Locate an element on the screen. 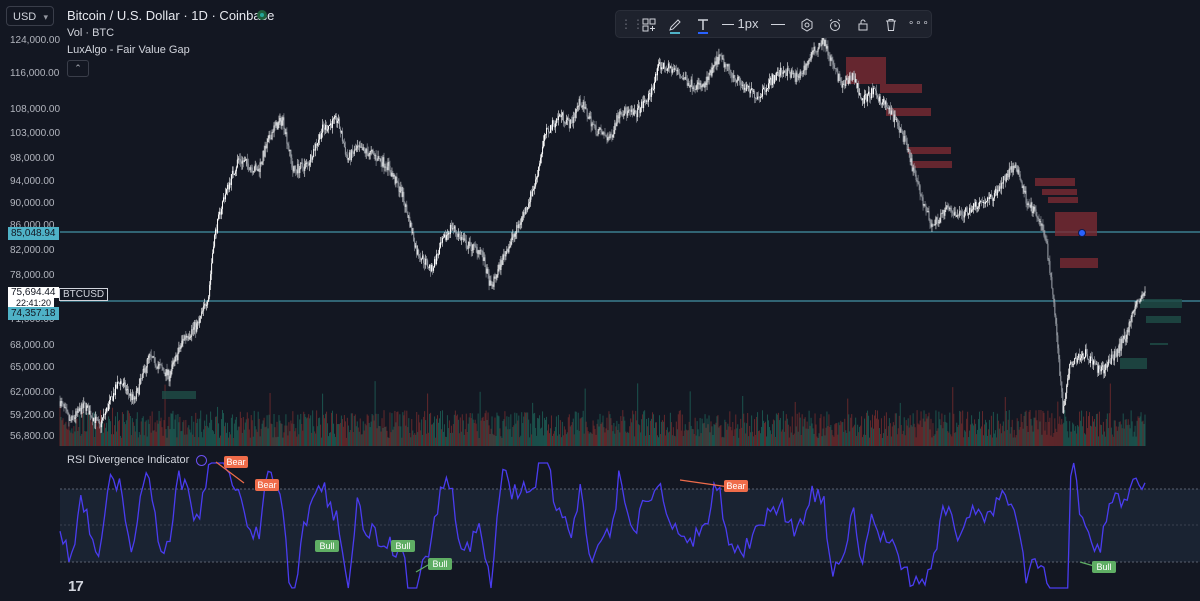 This screenshot has width=1200, height=601. line-width-selector: 1px is located at coordinates (740, 24).